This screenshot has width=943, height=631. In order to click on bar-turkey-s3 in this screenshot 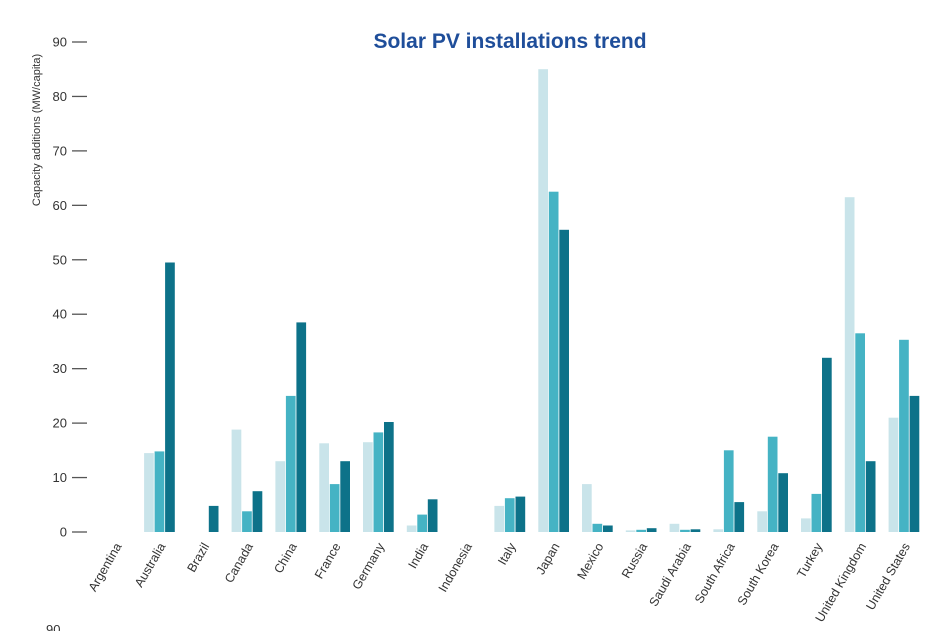, I will do `click(827, 444)`.